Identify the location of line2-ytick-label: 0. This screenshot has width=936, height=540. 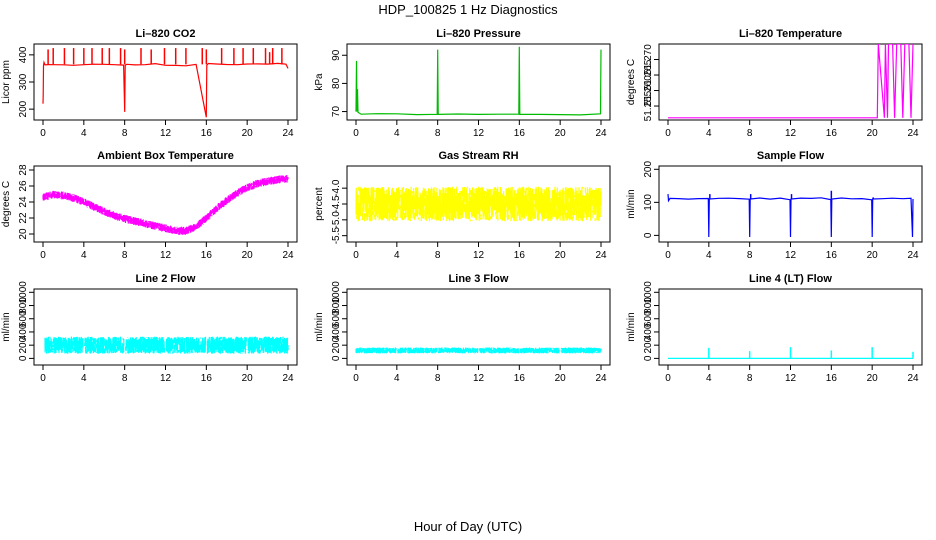
(23, 358).